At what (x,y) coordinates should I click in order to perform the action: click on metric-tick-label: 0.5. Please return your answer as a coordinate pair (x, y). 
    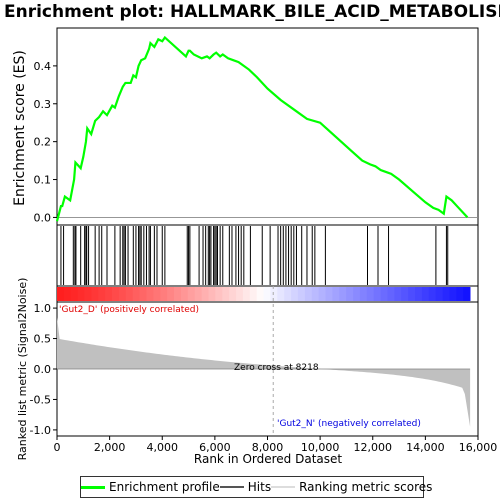
    Looking at the image, I should click on (43, 339).